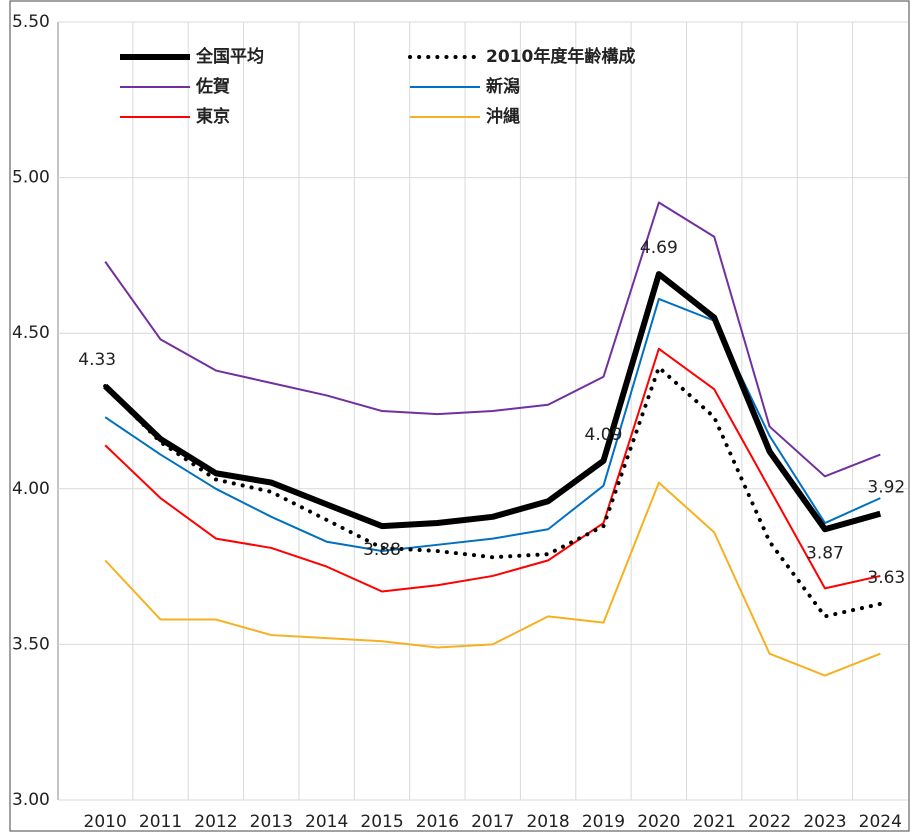 The height and width of the screenshot is (832, 910). What do you see at coordinates (212, 86) in the screenshot?
I see `legend-label: 佐賀` at bounding box center [212, 86].